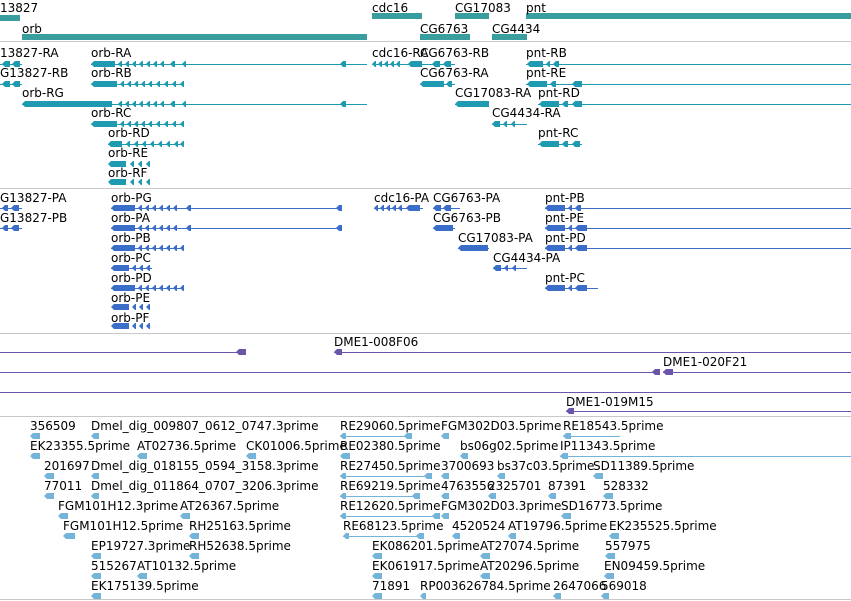 The width and height of the screenshot is (851, 601). What do you see at coordinates (546, 466) in the screenshot?
I see `est-feature-label: bs37c03.5prime` at bounding box center [546, 466].